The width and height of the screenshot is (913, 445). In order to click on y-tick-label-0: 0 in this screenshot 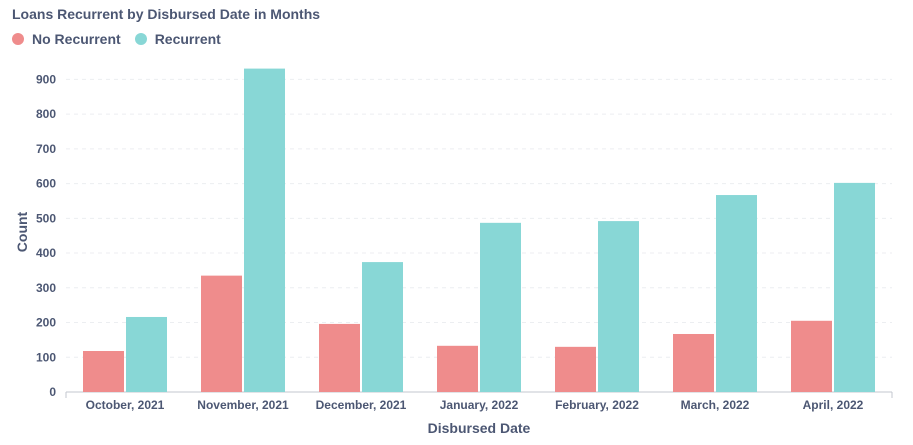, I will do `click(52, 392)`.